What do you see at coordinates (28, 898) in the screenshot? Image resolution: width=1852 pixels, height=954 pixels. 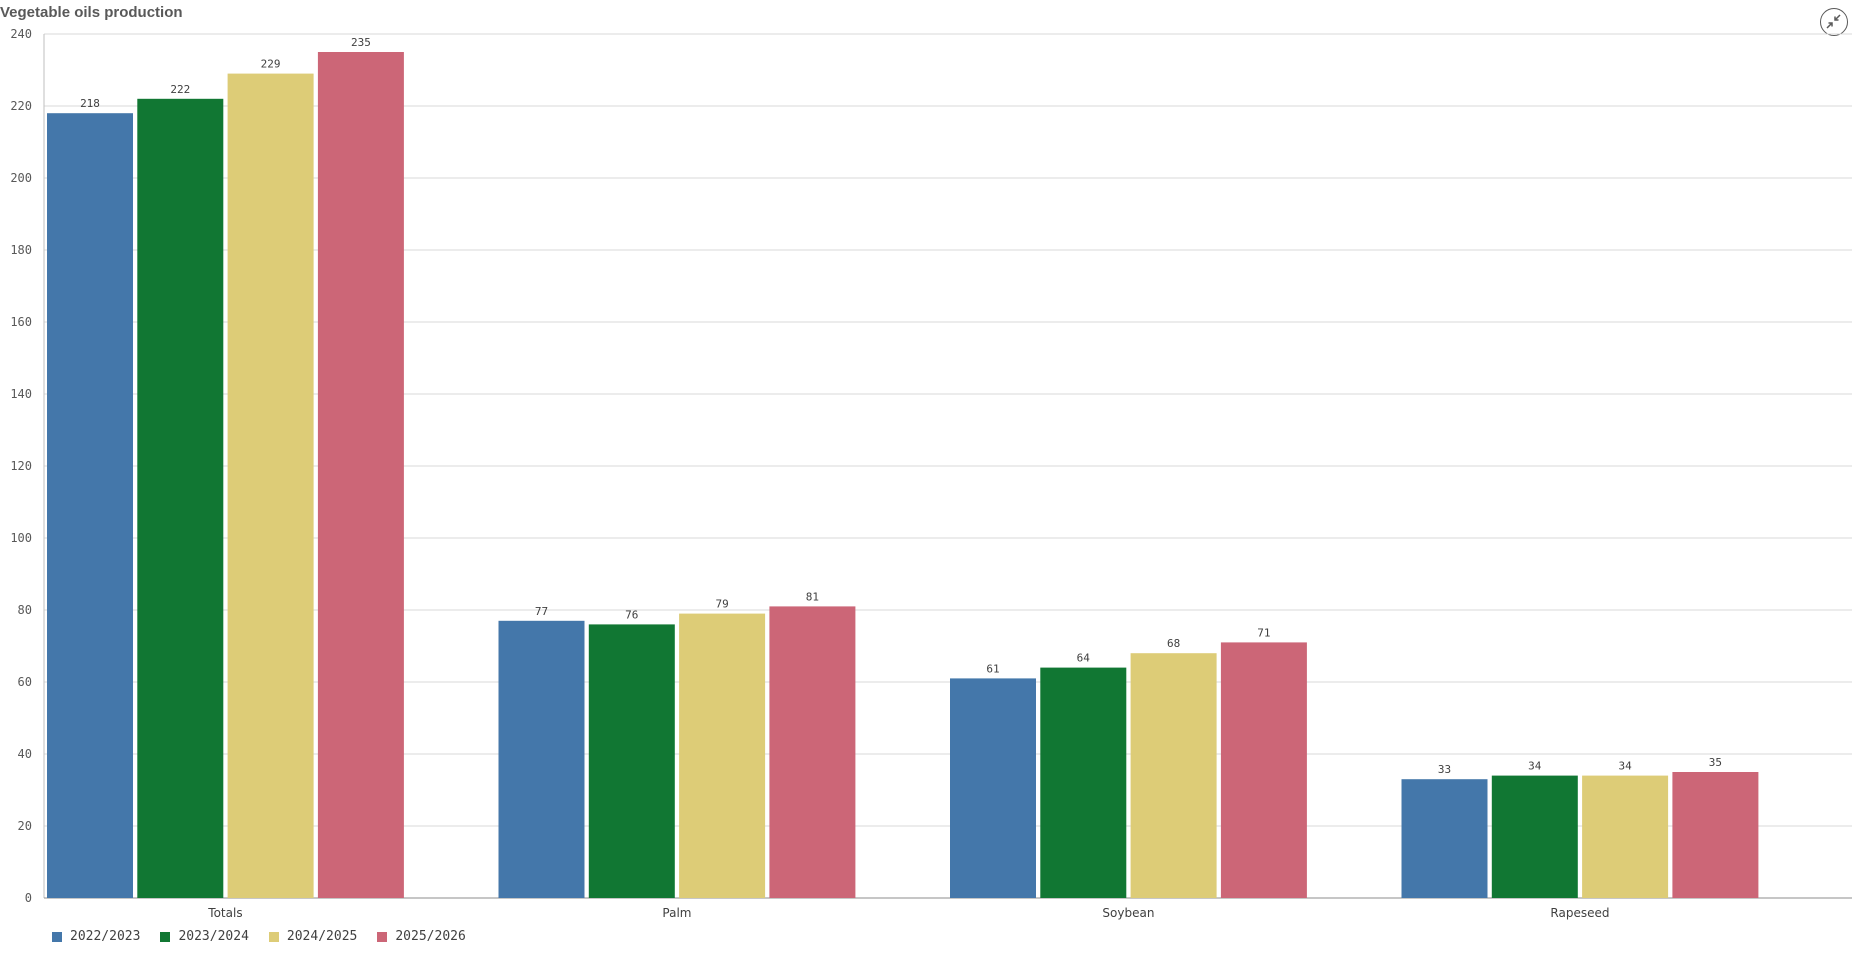 I see `y-tick-label: 0` at bounding box center [28, 898].